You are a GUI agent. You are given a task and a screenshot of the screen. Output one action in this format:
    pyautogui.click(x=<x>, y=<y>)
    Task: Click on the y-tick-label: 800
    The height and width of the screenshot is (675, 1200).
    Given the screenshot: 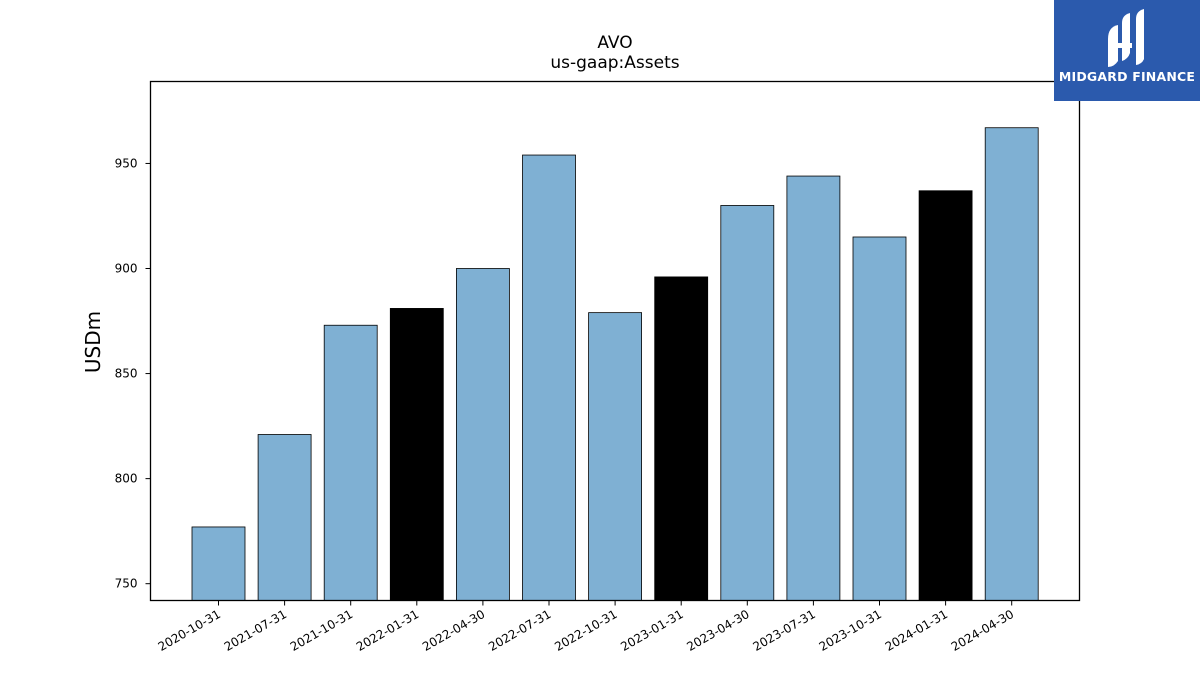 What is the action you would take?
    pyautogui.click(x=126, y=479)
    